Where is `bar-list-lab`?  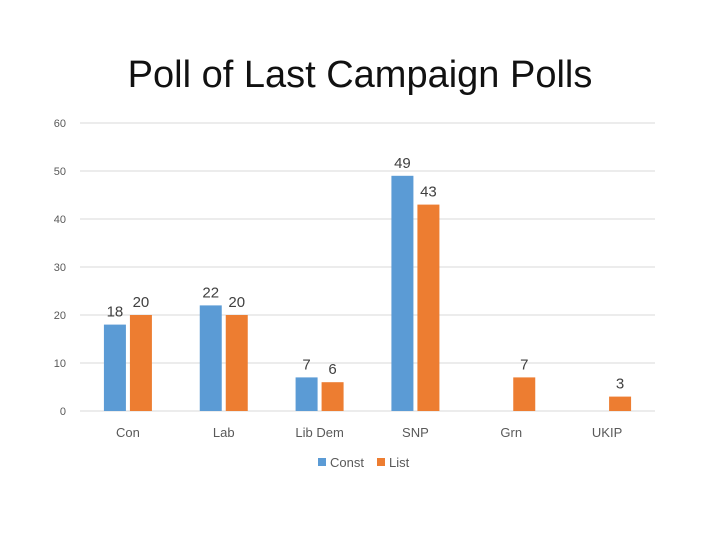 bar-list-lab is located at coordinates (236, 363).